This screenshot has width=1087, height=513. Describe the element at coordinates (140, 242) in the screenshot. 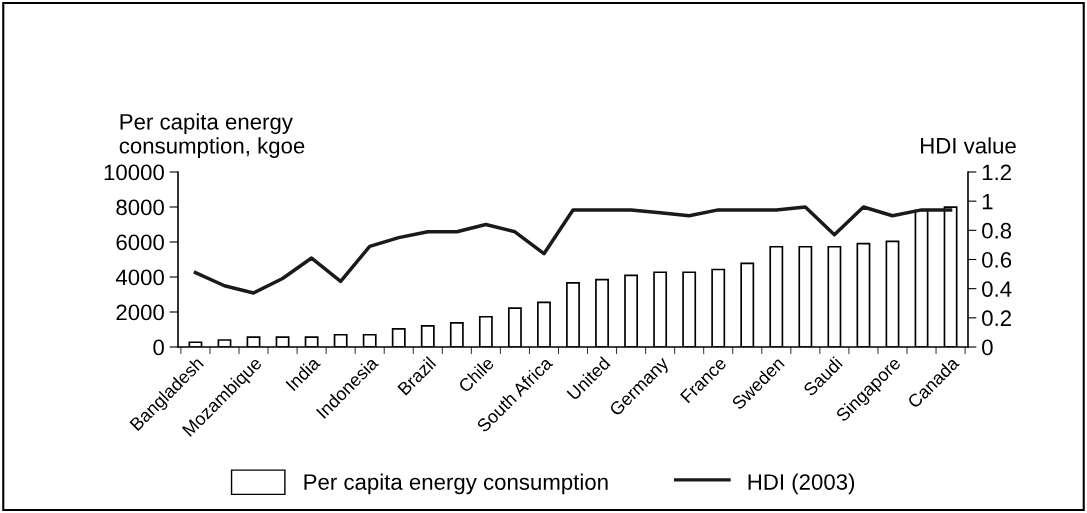

I see `y-tick-label: 6000` at that location.